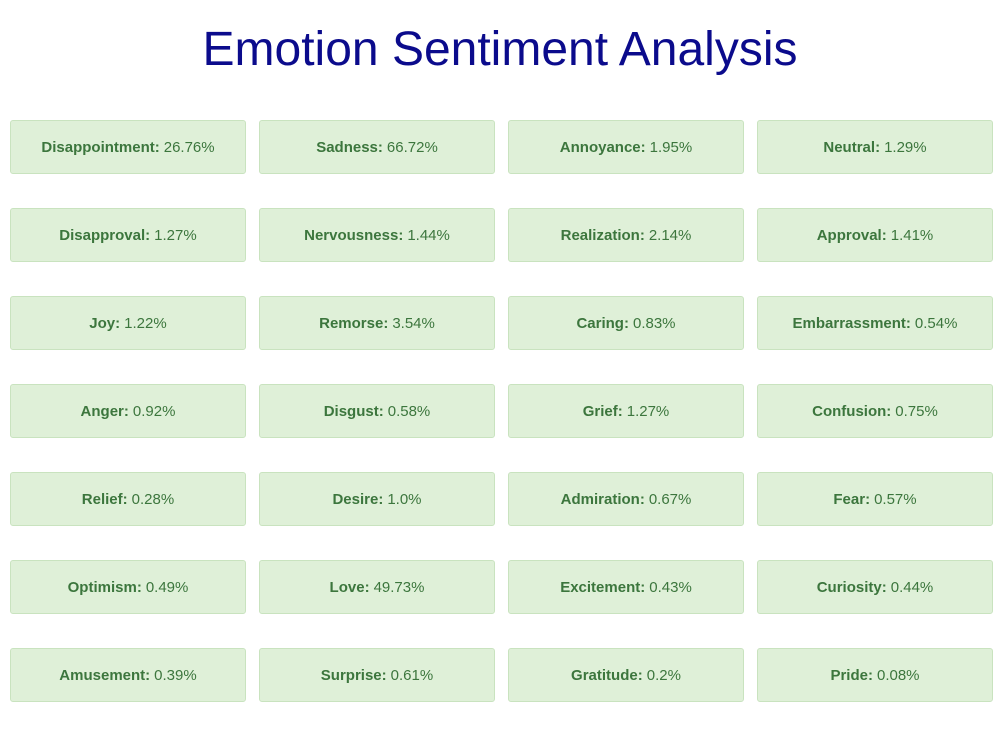 This screenshot has width=1000, height=750. Describe the element at coordinates (654, 323) in the screenshot. I see `emotion-value: 0.83%` at that location.